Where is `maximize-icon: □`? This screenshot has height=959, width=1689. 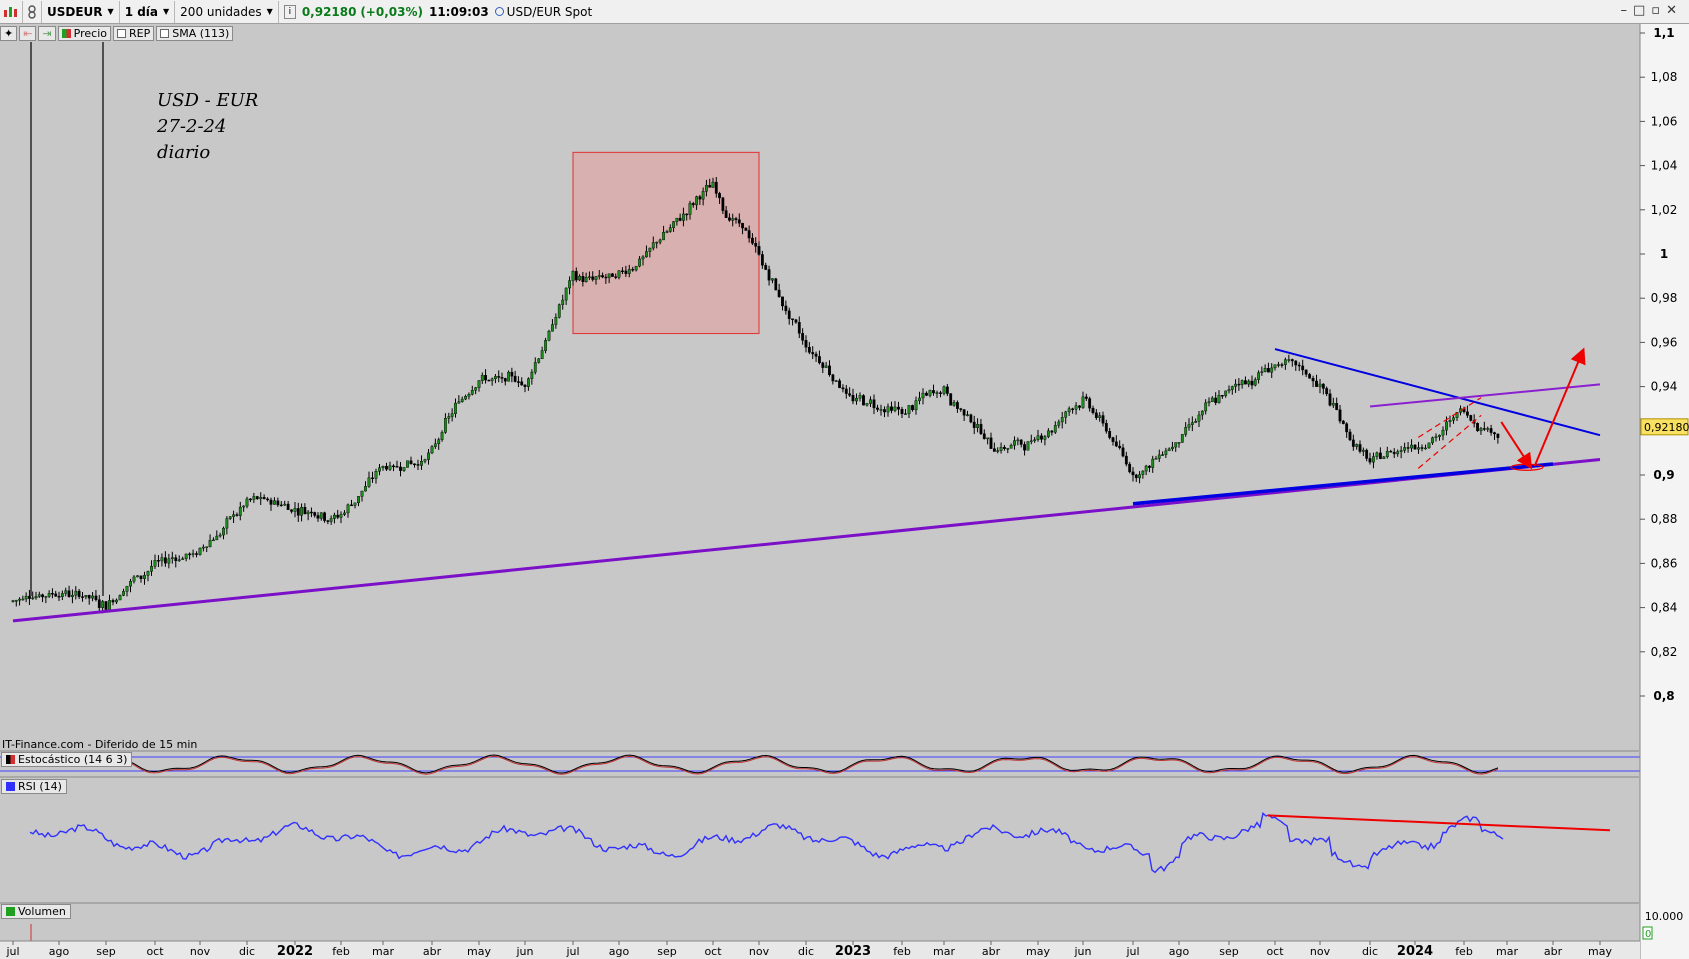 maximize-icon: □ is located at coordinates (1642, 10).